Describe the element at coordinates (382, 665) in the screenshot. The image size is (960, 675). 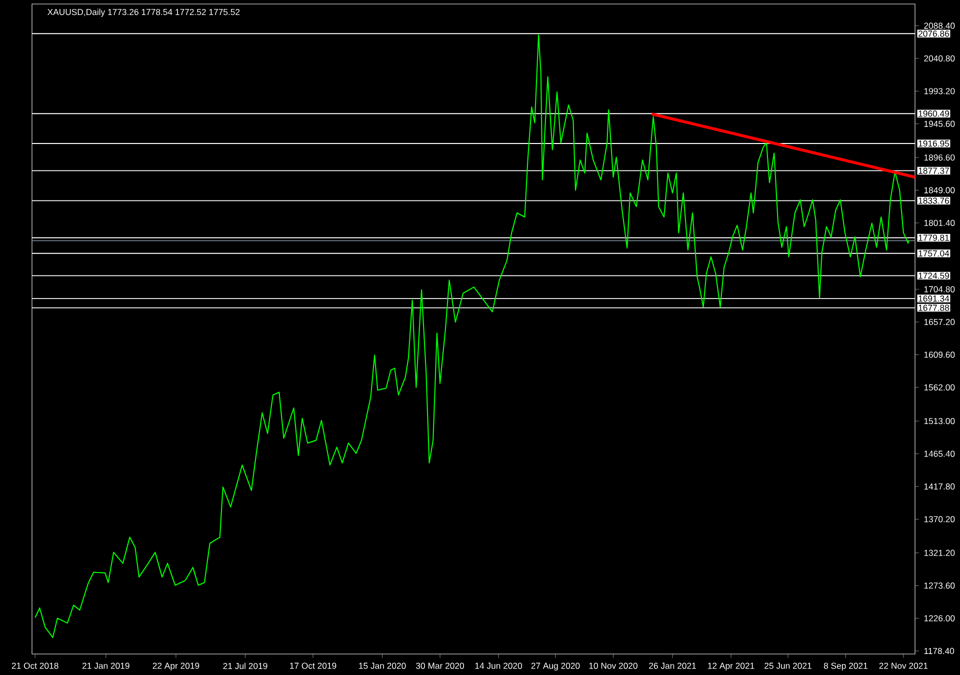
I see `x-tick-label: 15 Jan 2020` at that location.